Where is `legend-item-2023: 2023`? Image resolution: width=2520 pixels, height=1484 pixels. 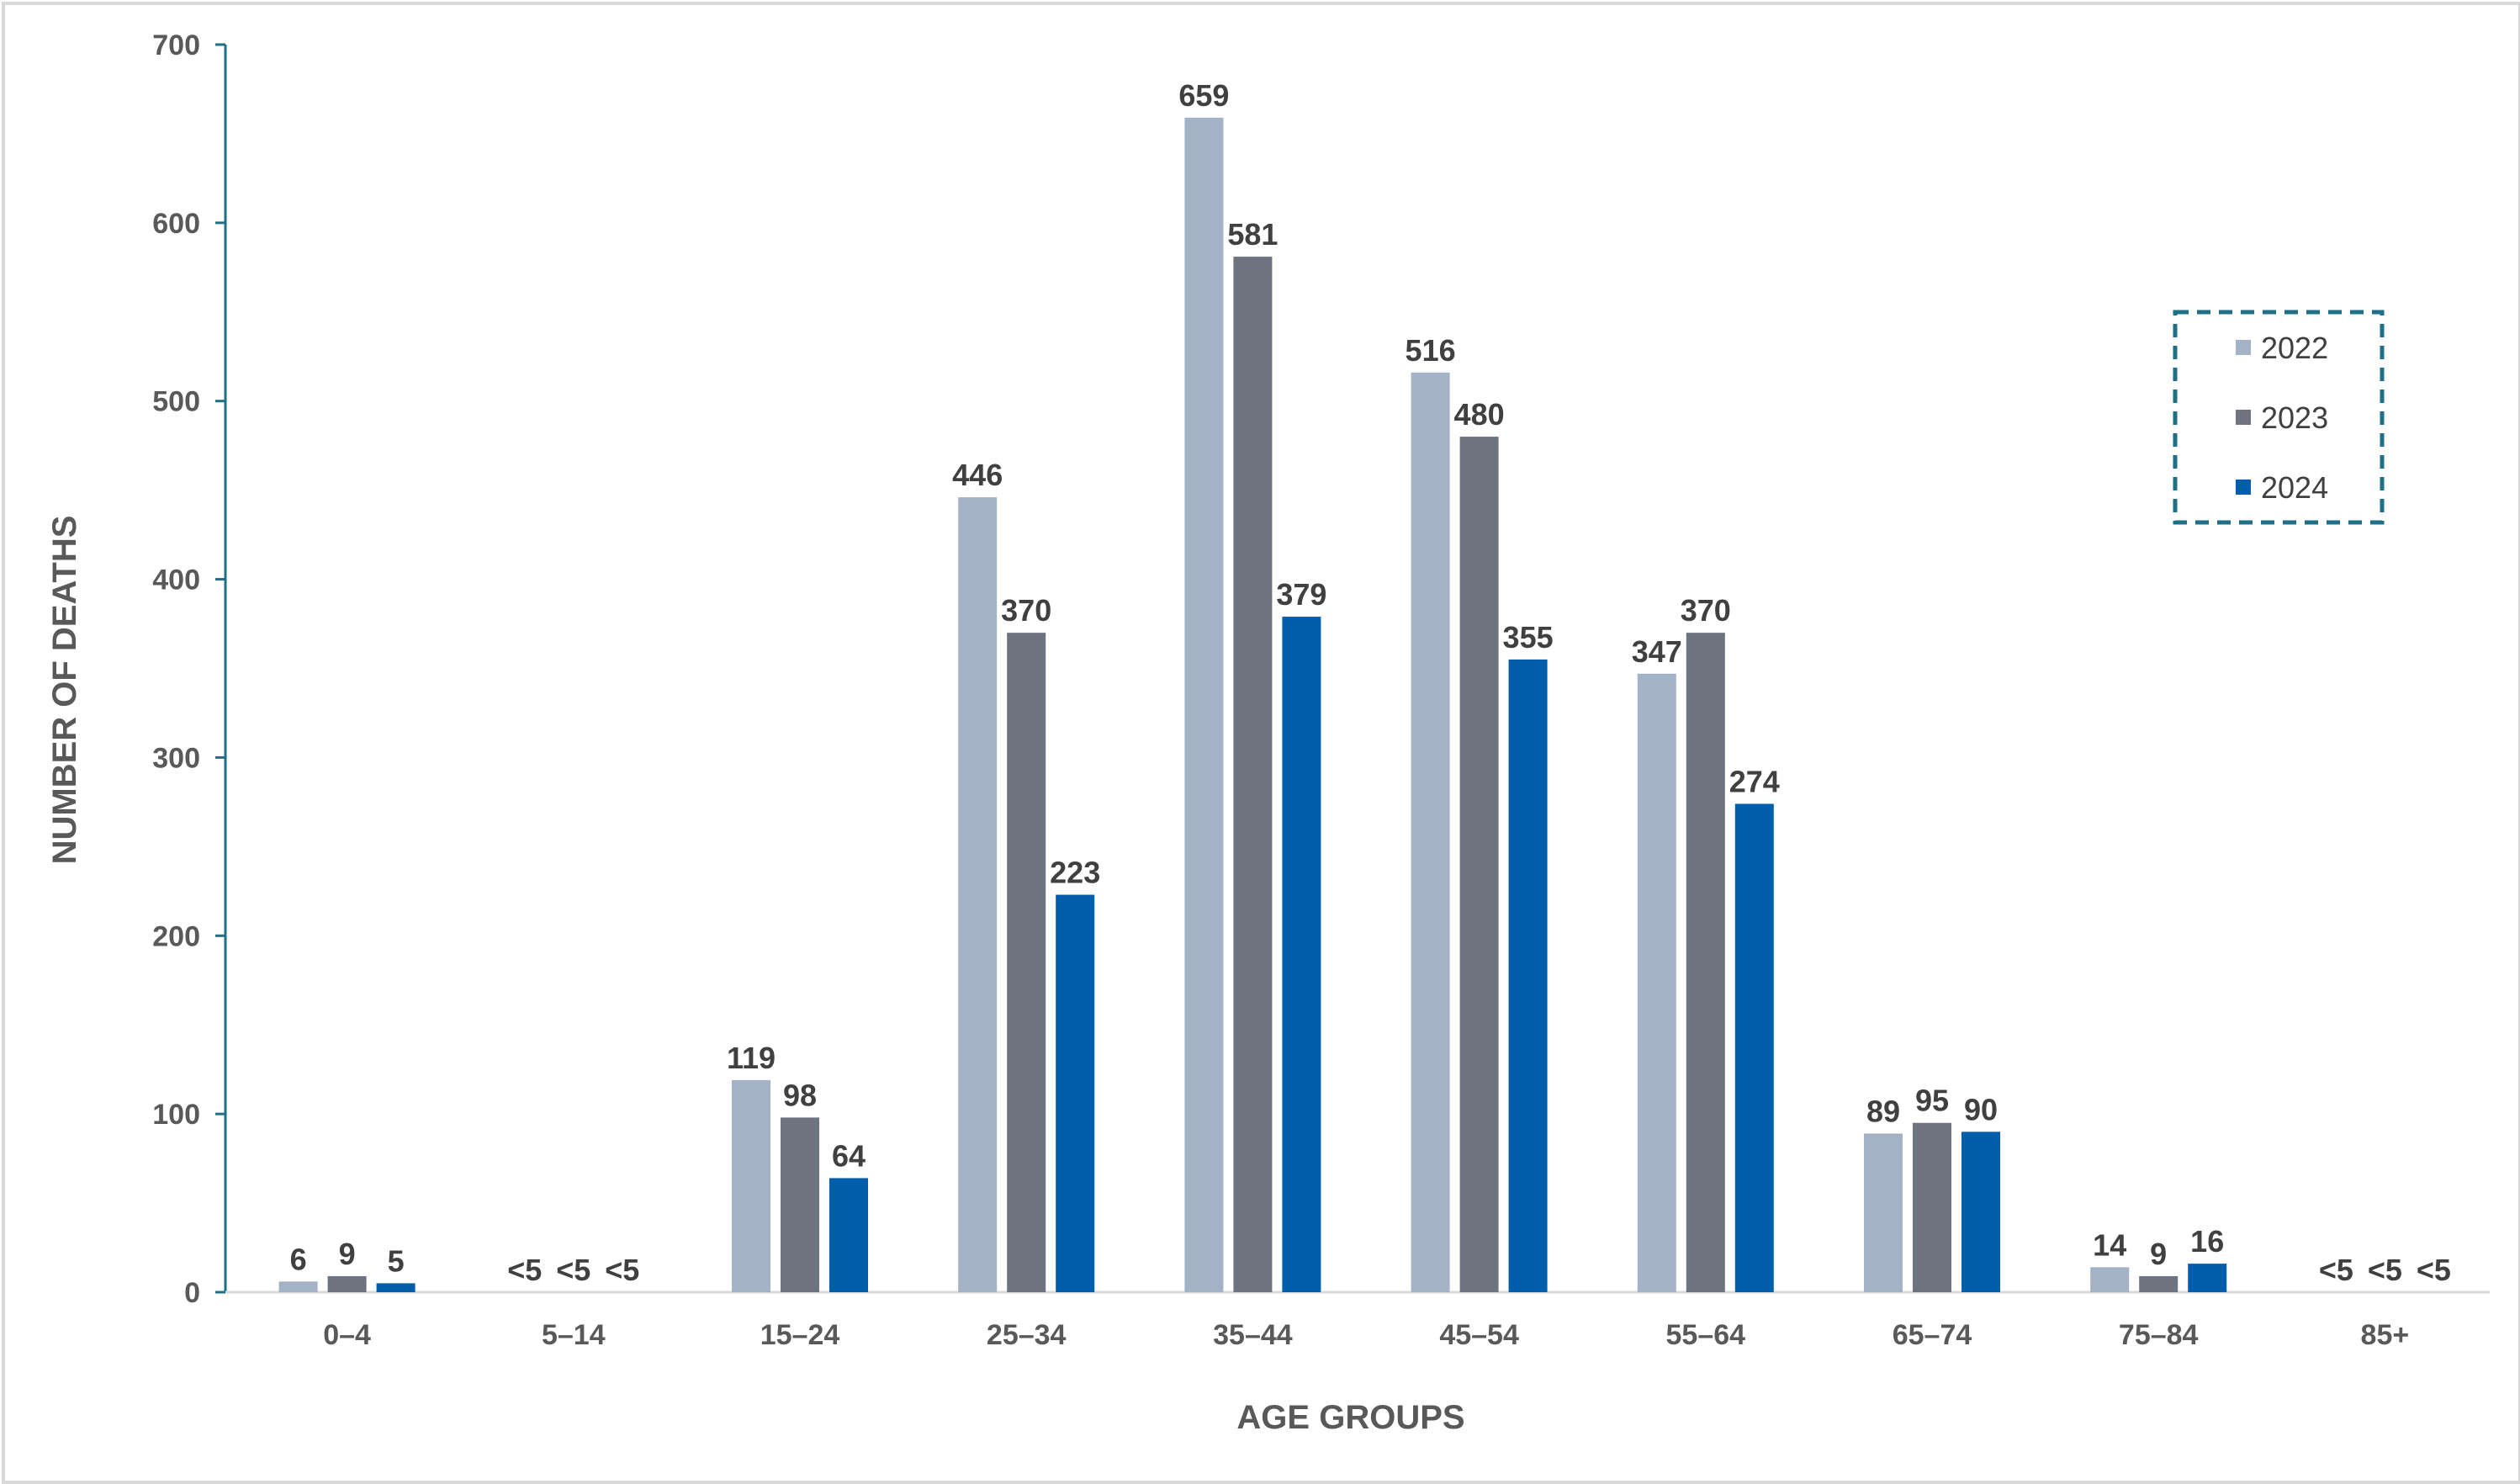
legend-item-2023: 2023 is located at coordinates (2282, 417).